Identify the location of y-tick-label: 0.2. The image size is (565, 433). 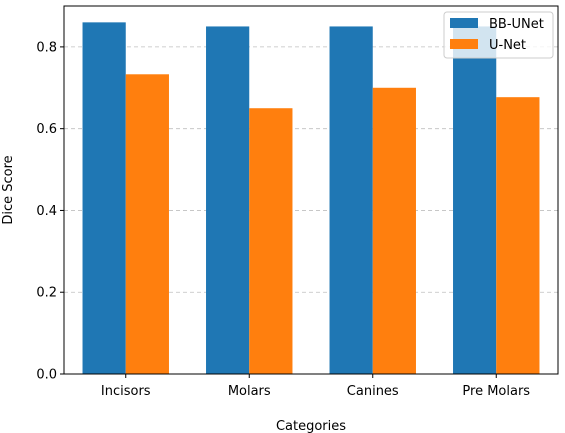
(46, 293).